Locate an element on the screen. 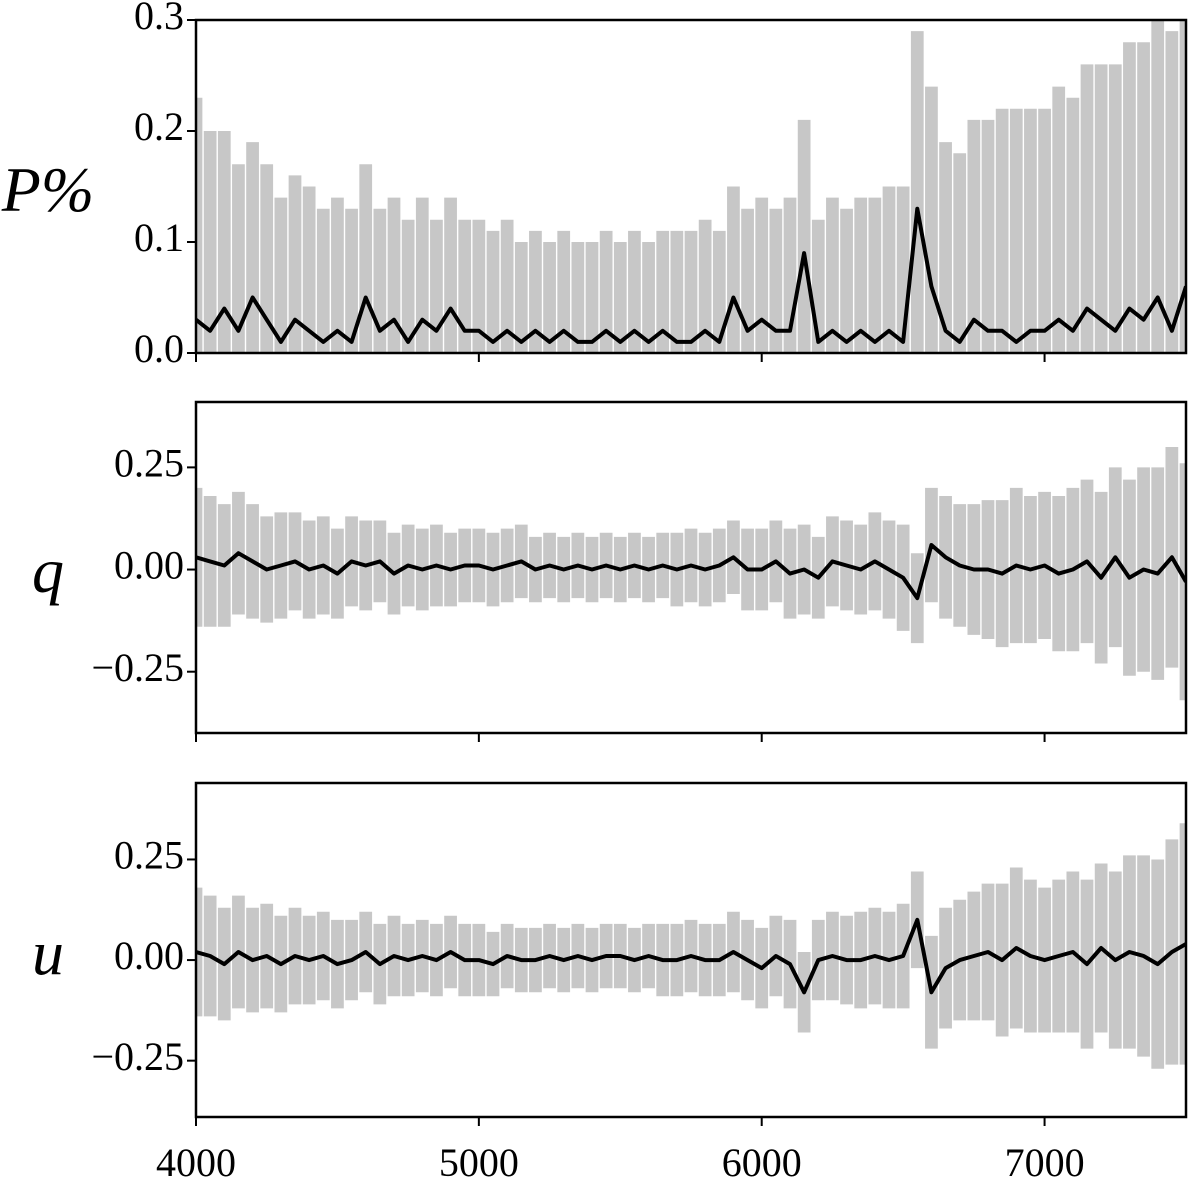 This screenshot has height=1200, width=1200. x-tick-label: 5000 is located at coordinates (479, 1162).